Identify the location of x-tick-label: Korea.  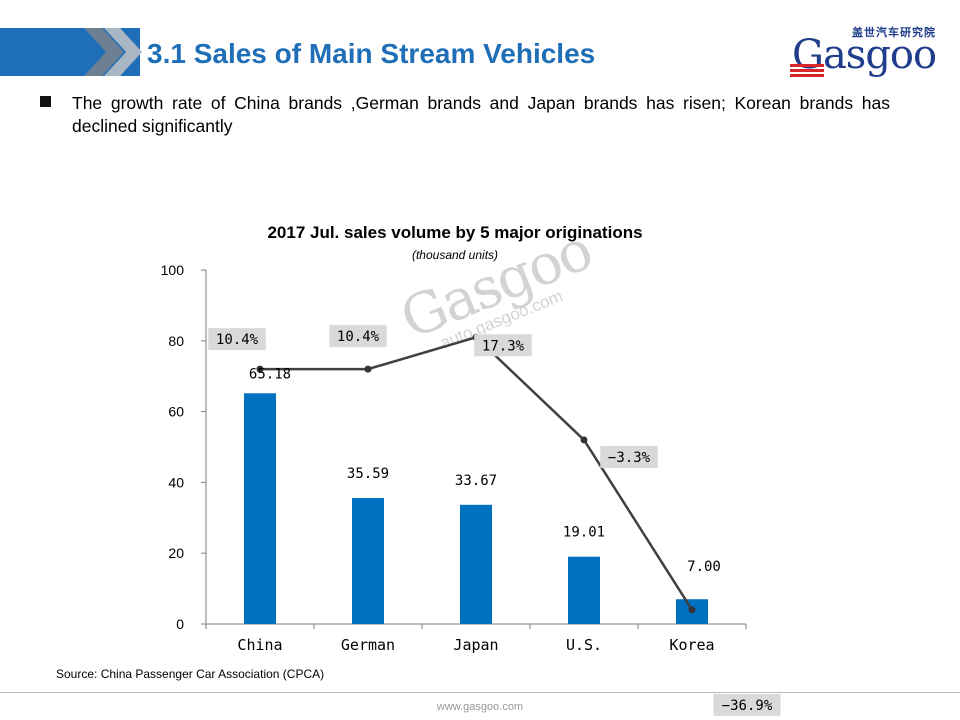
(691, 645).